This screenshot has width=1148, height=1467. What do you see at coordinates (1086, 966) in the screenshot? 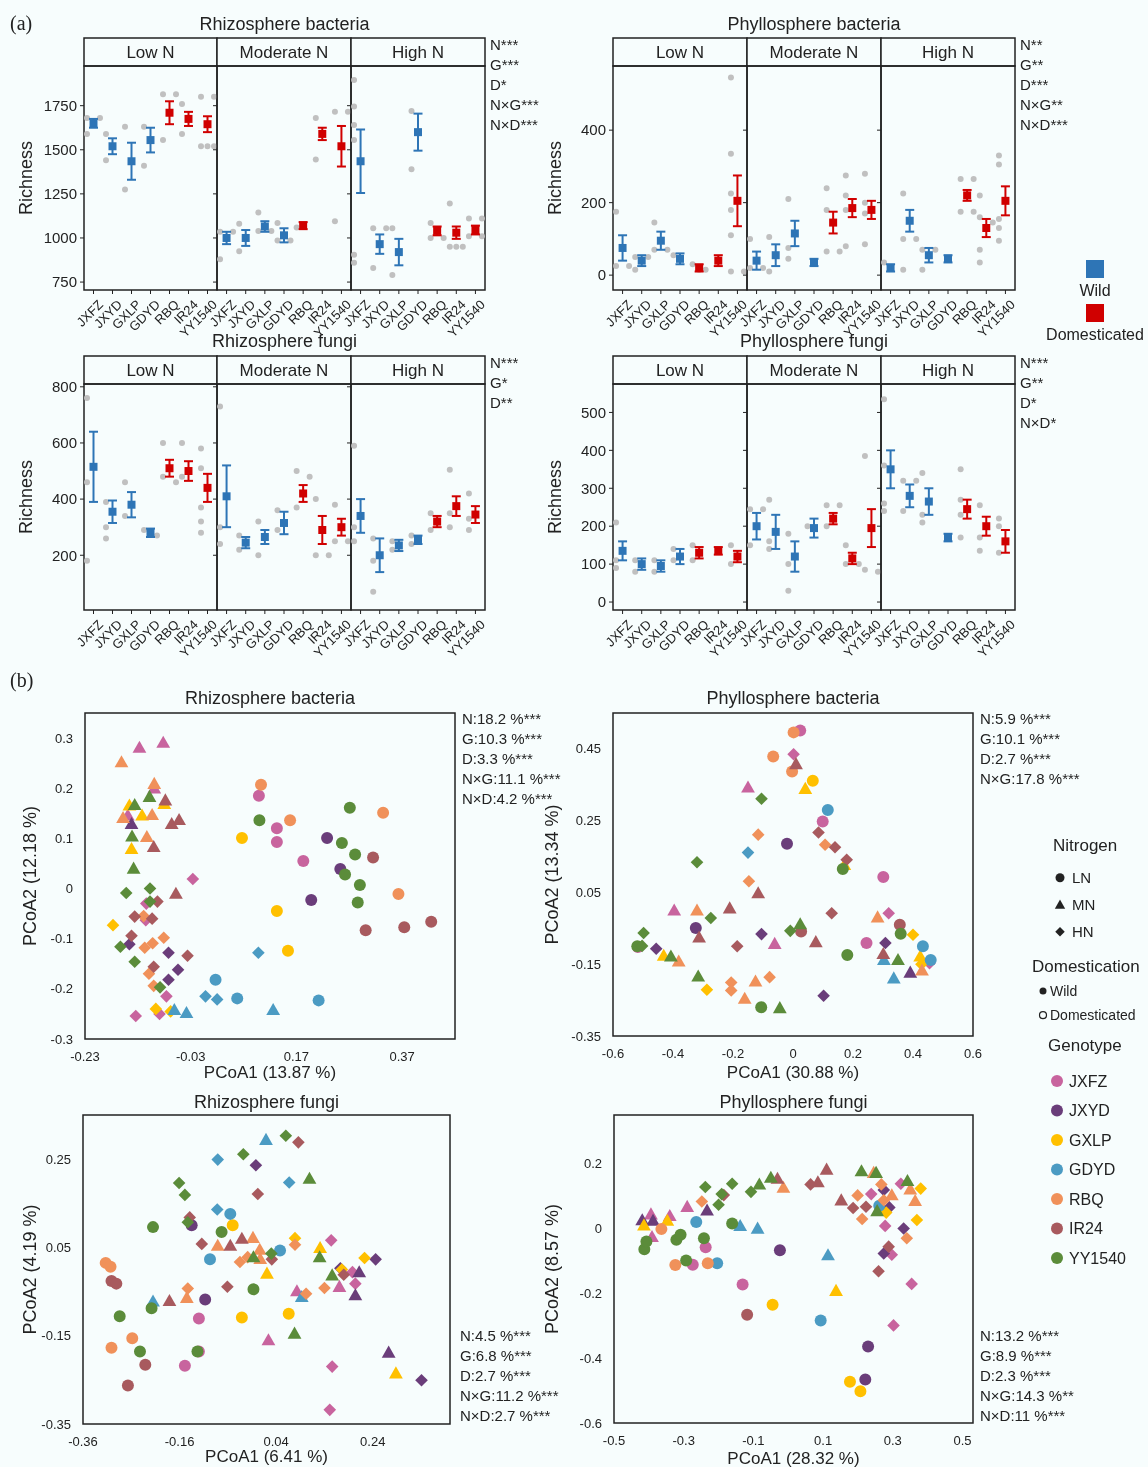
I see `text: Domestication` at bounding box center [1086, 966].